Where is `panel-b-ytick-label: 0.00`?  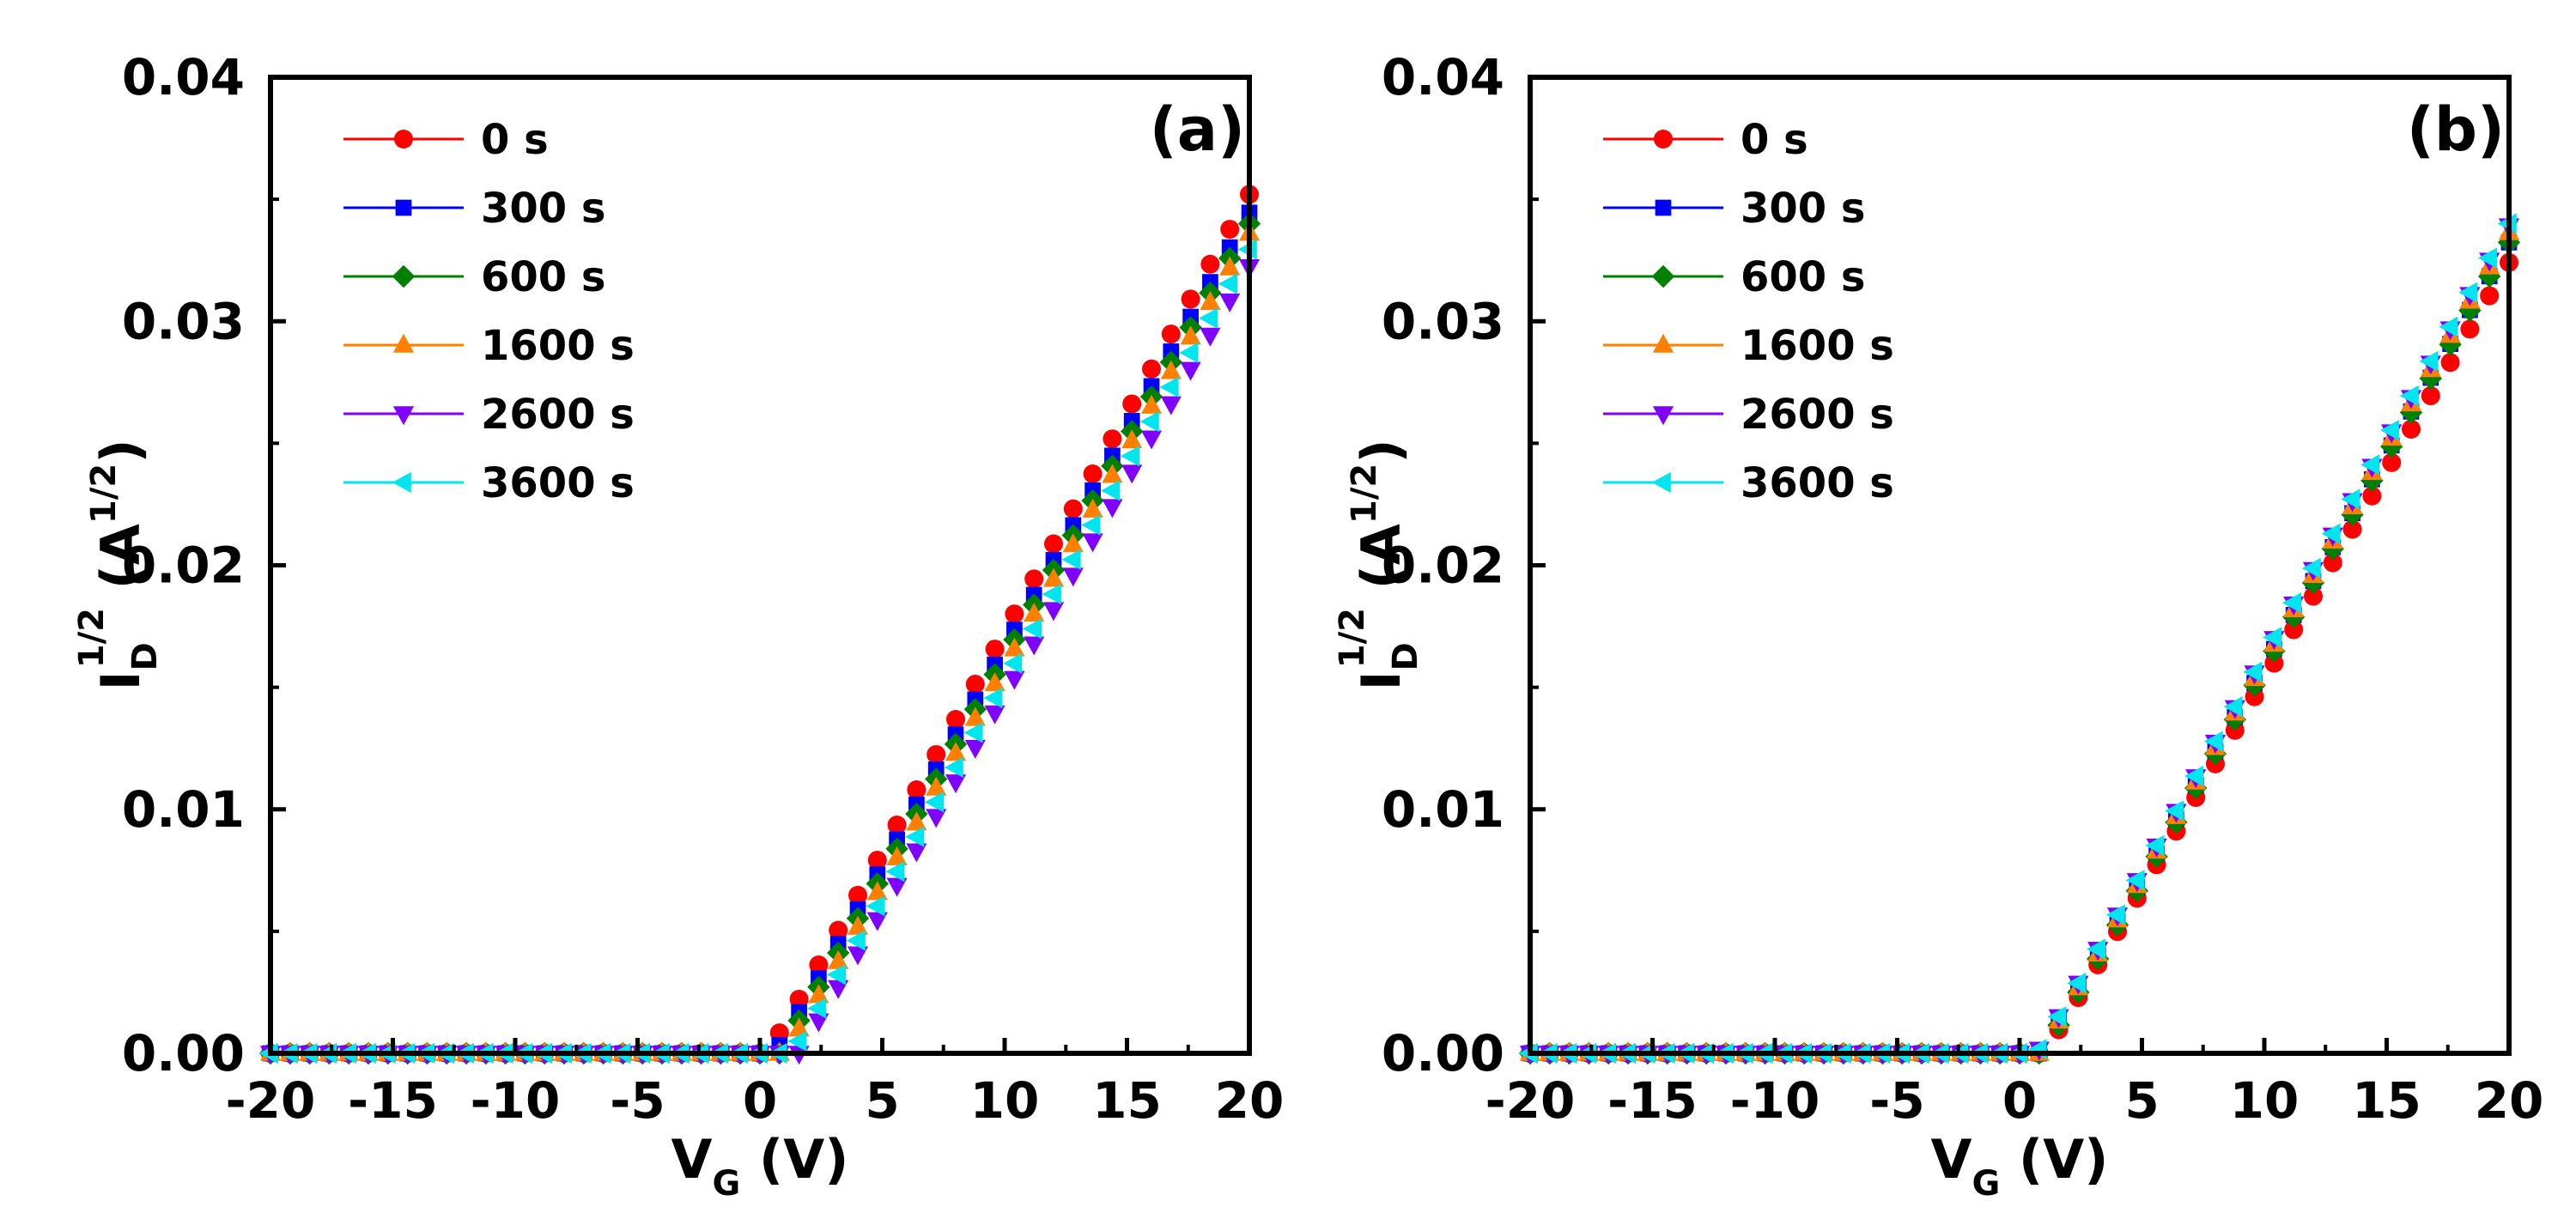 panel-b-ytick-label: 0.00 is located at coordinates (1443, 1053).